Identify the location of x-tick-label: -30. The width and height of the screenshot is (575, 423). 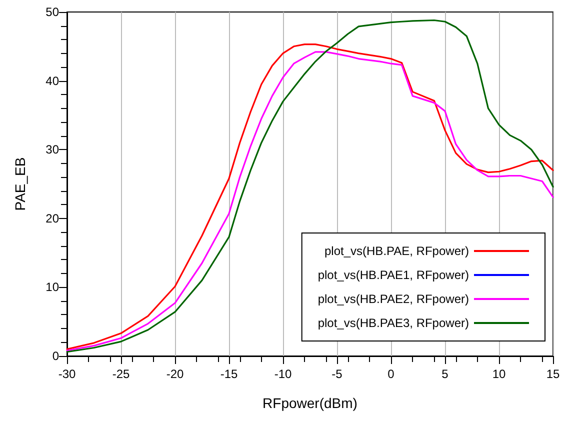
(67, 374).